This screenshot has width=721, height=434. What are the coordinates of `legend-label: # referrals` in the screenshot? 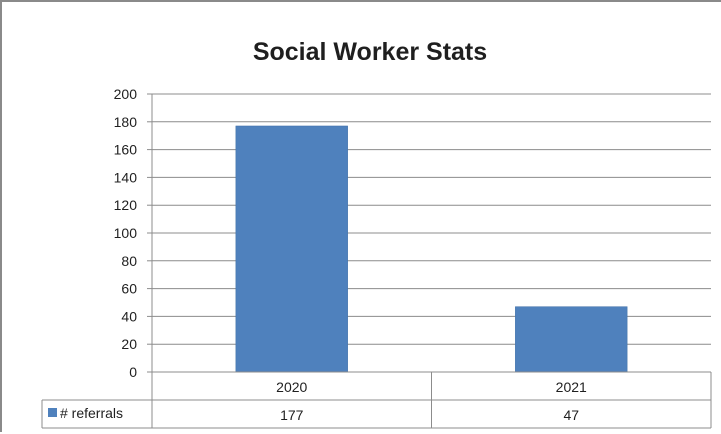 It's located at (91, 413).